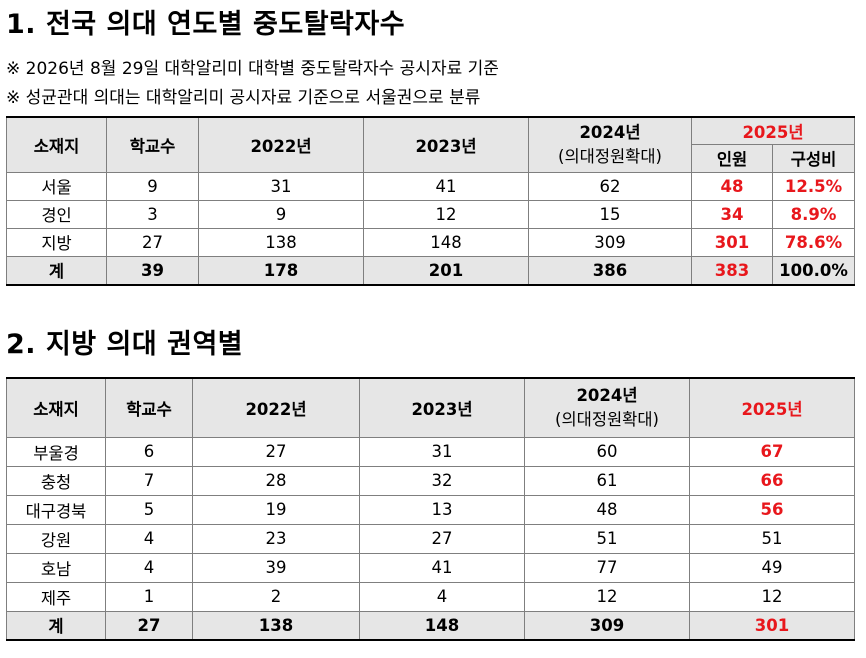 The width and height of the screenshot is (866, 658). What do you see at coordinates (276, 509) in the screenshot?
I see `cell-2022: 19` at bounding box center [276, 509].